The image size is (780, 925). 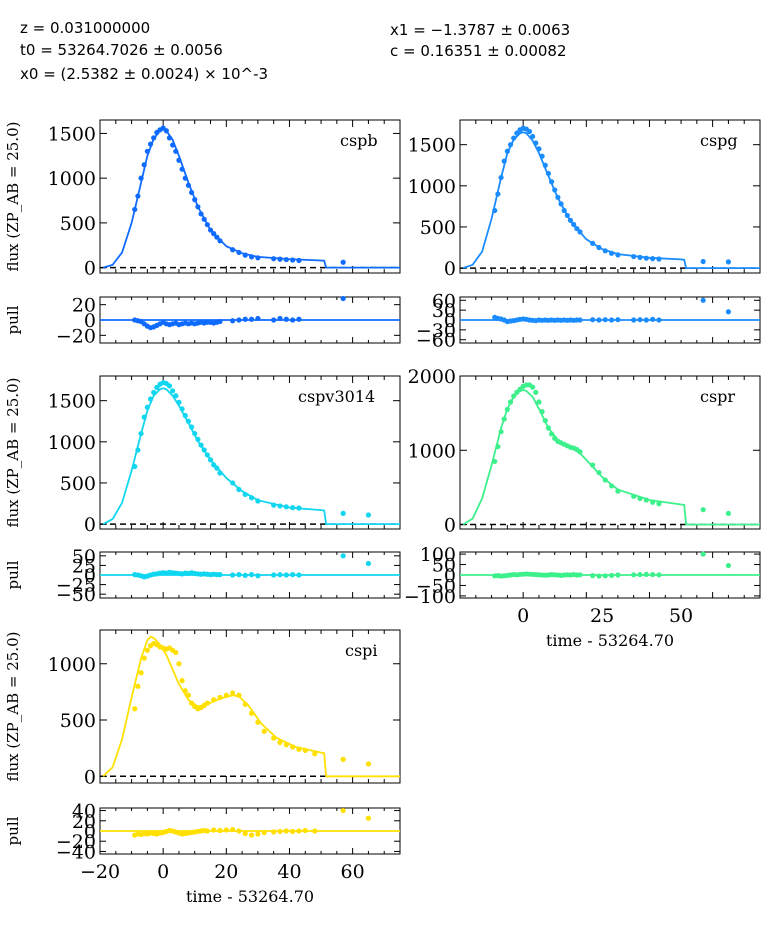 What do you see at coordinates (144, 74) in the screenshot?
I see `param-x0: x0 = (2.5382 ± 0.0024) × 10^-3` at bounding box center [144, 74].